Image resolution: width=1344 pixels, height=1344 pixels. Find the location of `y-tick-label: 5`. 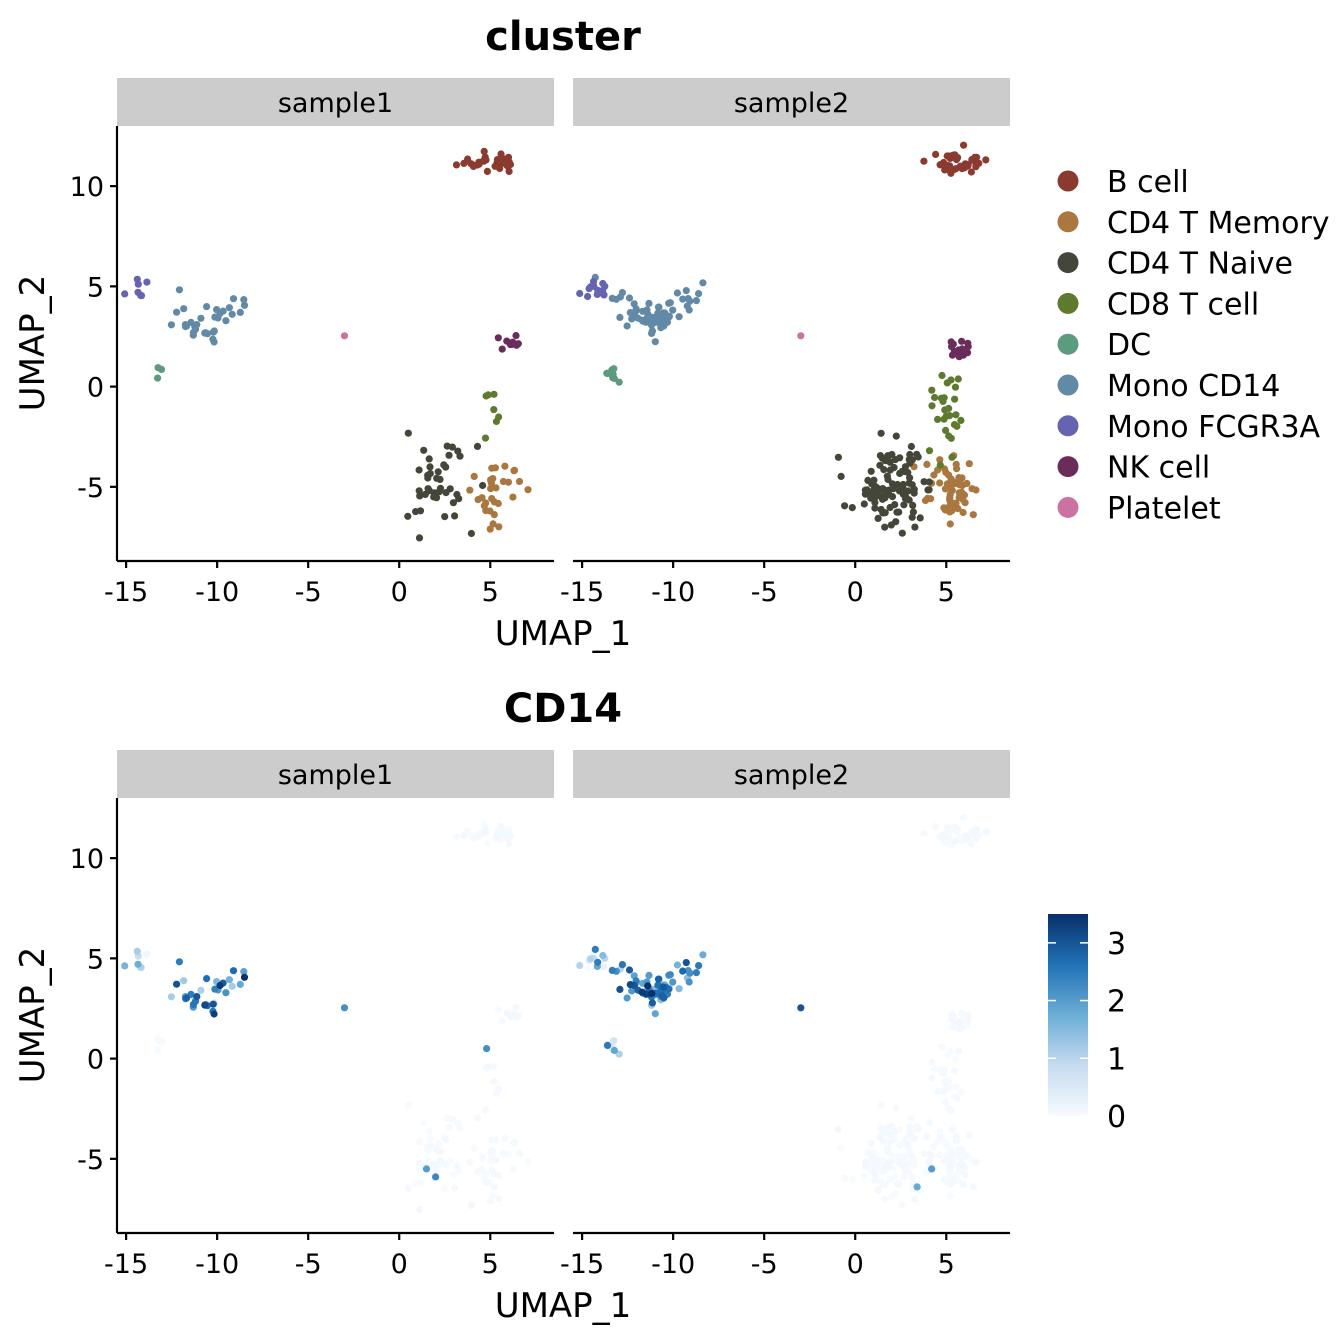

y-tick-label: 5 is located at coordinates (95, 959).